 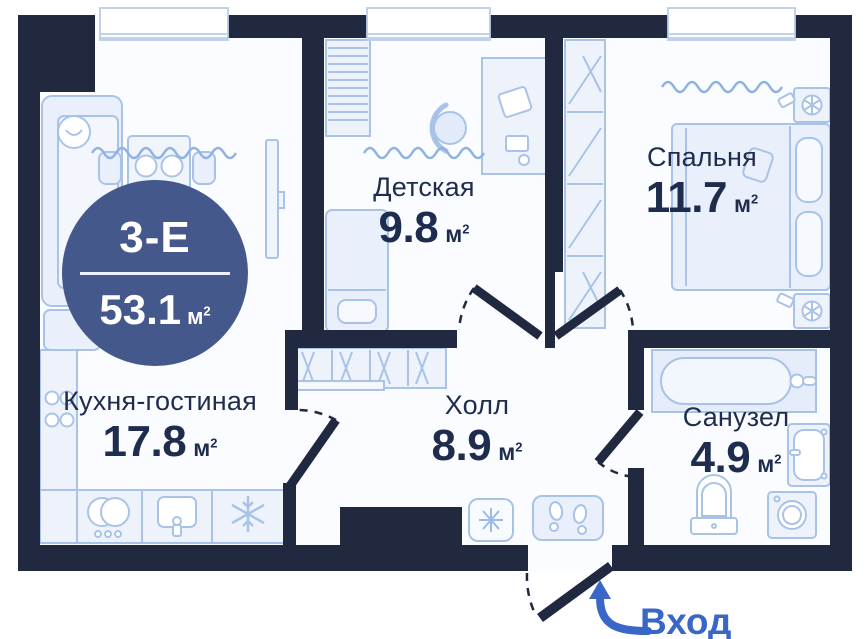 What do you see at coordinates (702, 157) in the screenshot?
I see `room-name: Спальня` at bounding box center [702, 157].